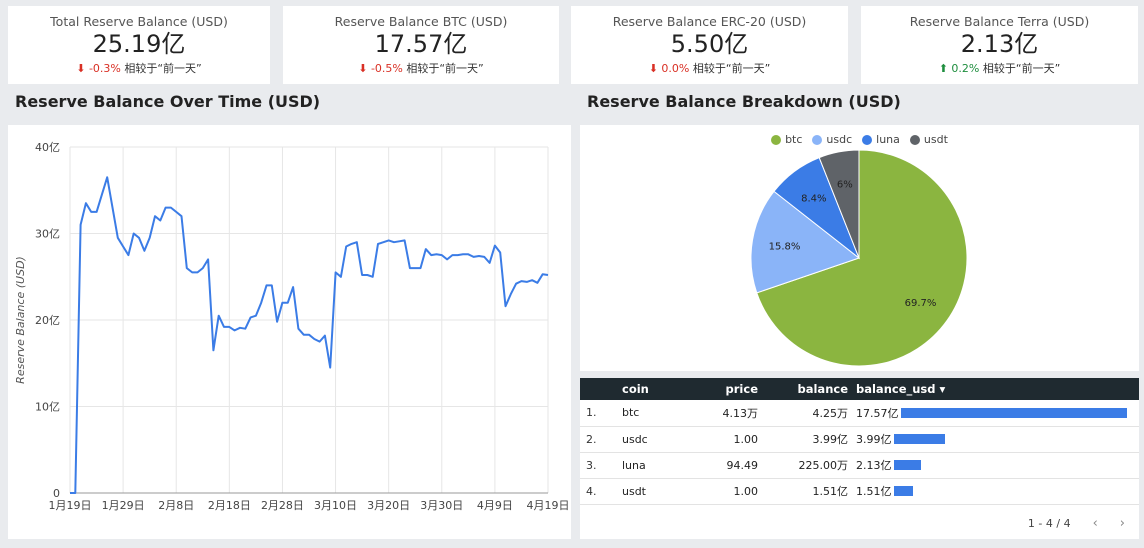 This screenshot has height=548, width=1144. I want to click on x-tick-label: 4月9日, so click(495, 505).